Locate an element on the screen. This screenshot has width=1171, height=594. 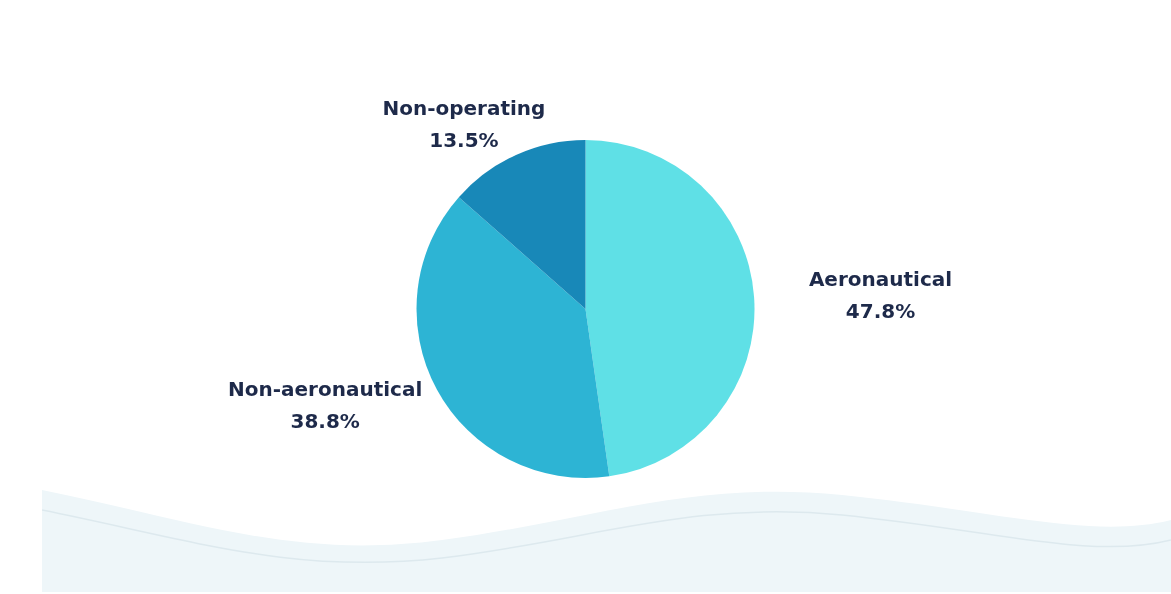
slice-label: Non-operating is located at coordinates (464, 108).